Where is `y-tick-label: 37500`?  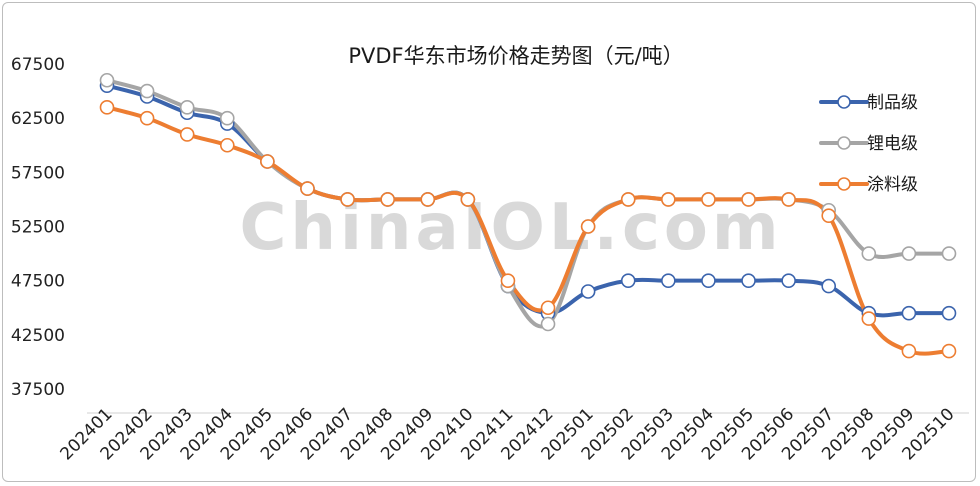
y-tick-label: 37500 is located at coordinates (38, 390).